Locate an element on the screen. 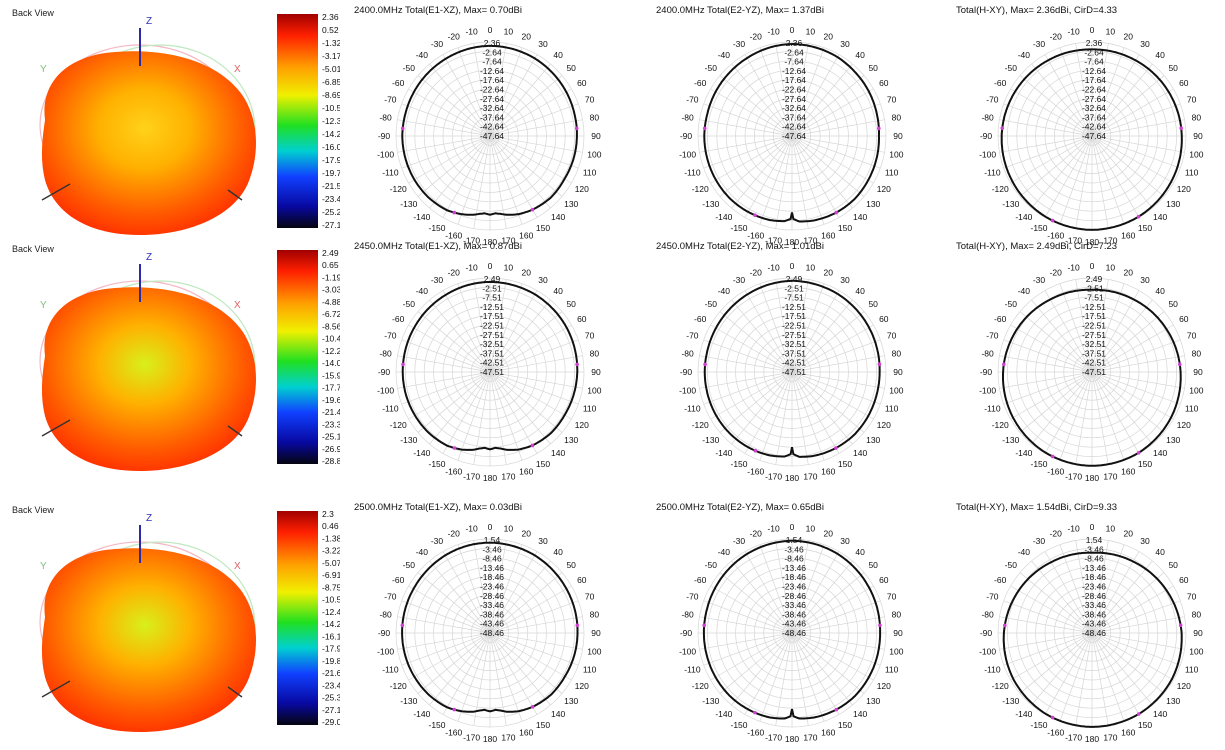 Image resolution: width=1225 pixels, height=750 pixels. angle-tick-label: -150 is located at coordinates (436, 725).